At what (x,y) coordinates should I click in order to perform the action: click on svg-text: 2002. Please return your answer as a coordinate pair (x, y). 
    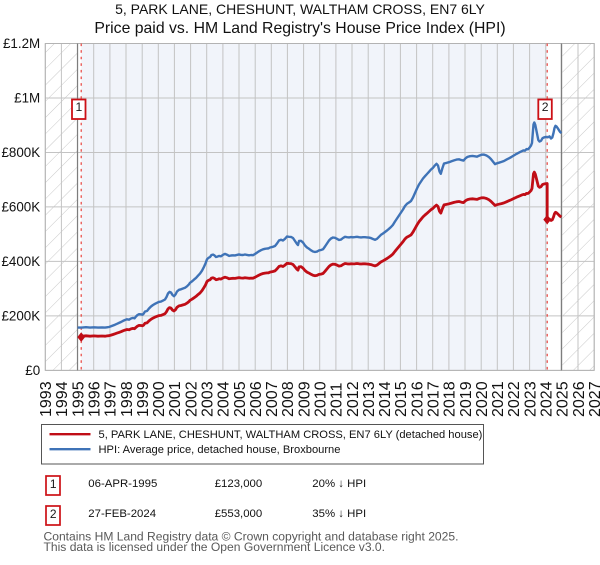
    Looking at the image, I should click on (191, 399).